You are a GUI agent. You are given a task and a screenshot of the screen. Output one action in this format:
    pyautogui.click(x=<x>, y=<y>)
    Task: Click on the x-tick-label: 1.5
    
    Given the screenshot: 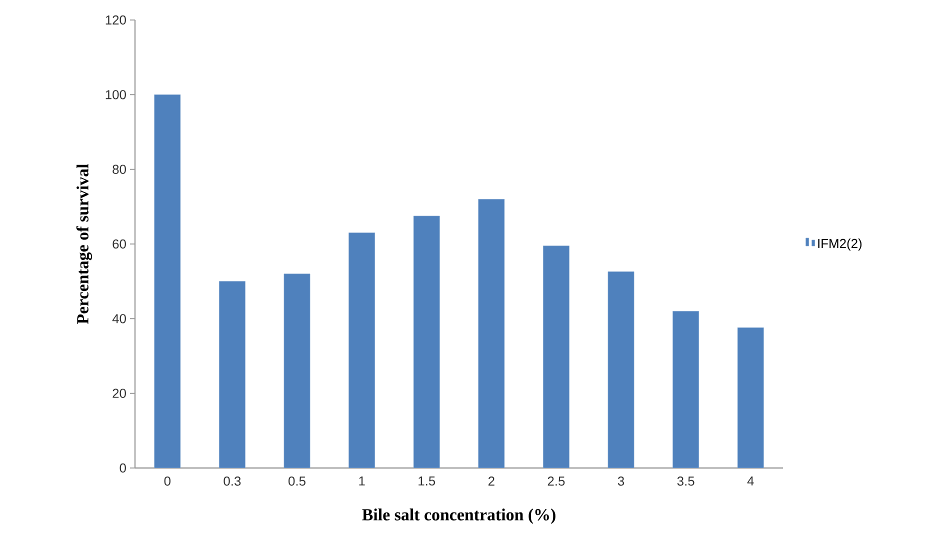 What is the action you would take?
    pyautogui.click(x=427, y=481)
    